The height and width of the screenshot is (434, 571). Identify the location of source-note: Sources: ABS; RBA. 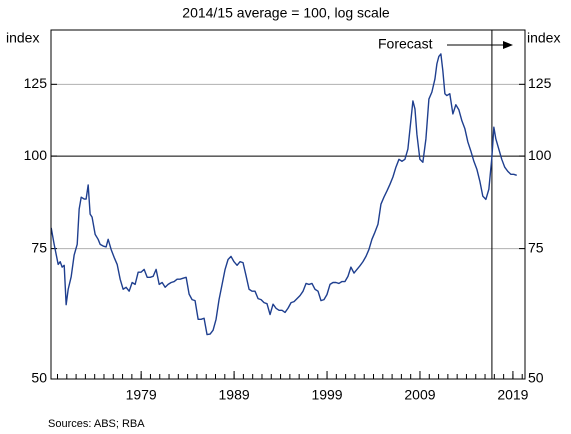
(96, 424).